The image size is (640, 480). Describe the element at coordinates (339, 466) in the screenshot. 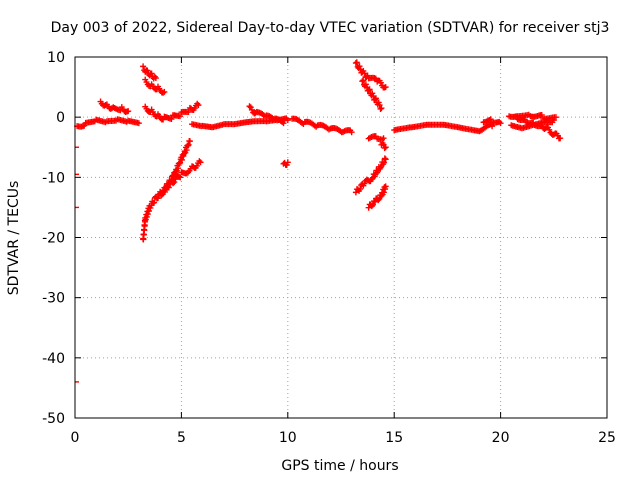

I see `x-axis-label: GPS time / hours` at that location.